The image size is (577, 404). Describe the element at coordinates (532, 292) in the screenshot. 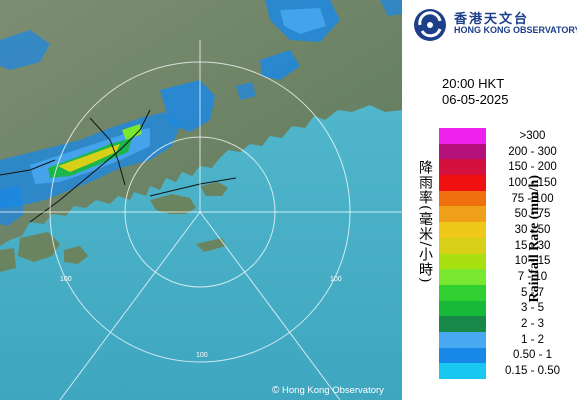

I see `legend-label: 5 - 7` at that location.